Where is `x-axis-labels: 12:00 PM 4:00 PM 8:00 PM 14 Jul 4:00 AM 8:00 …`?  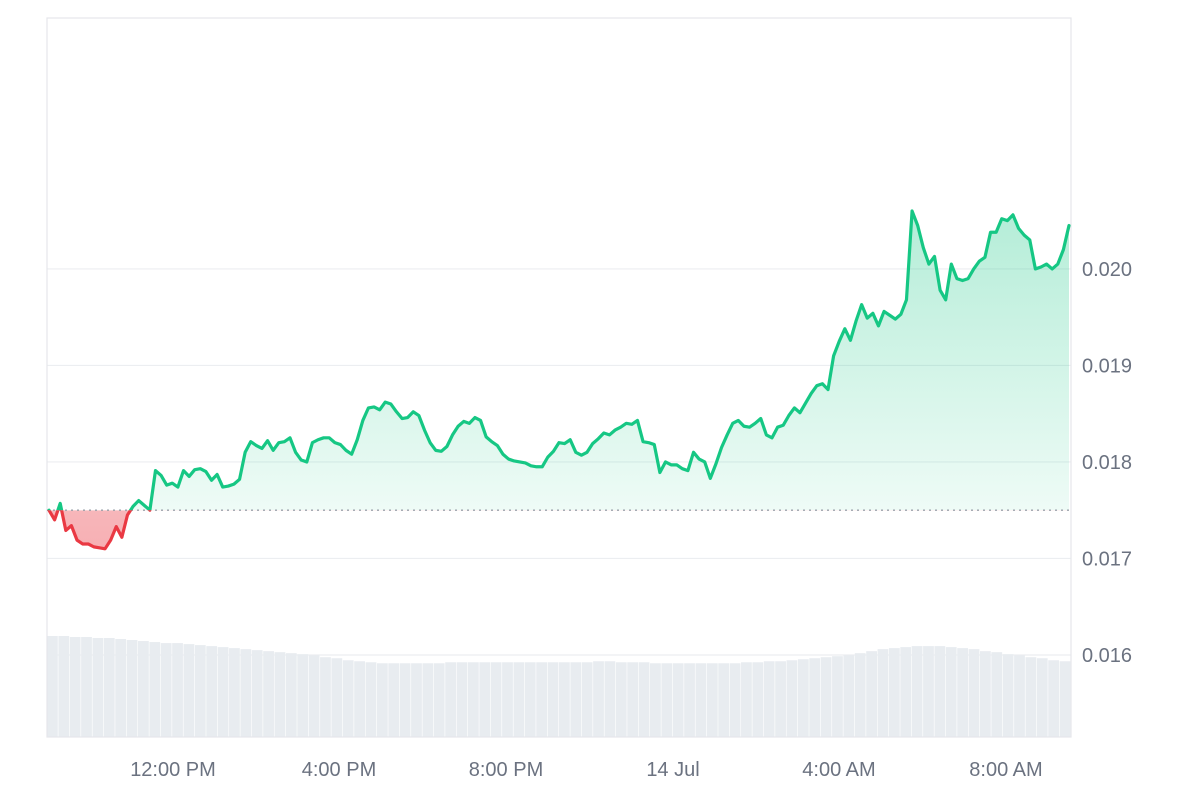 x-axis-labels: 12:00 PM 4:00 PM 8:00 PM 14 Jul 4:00 AM 8:00 … is located at coordinates (586, 770).